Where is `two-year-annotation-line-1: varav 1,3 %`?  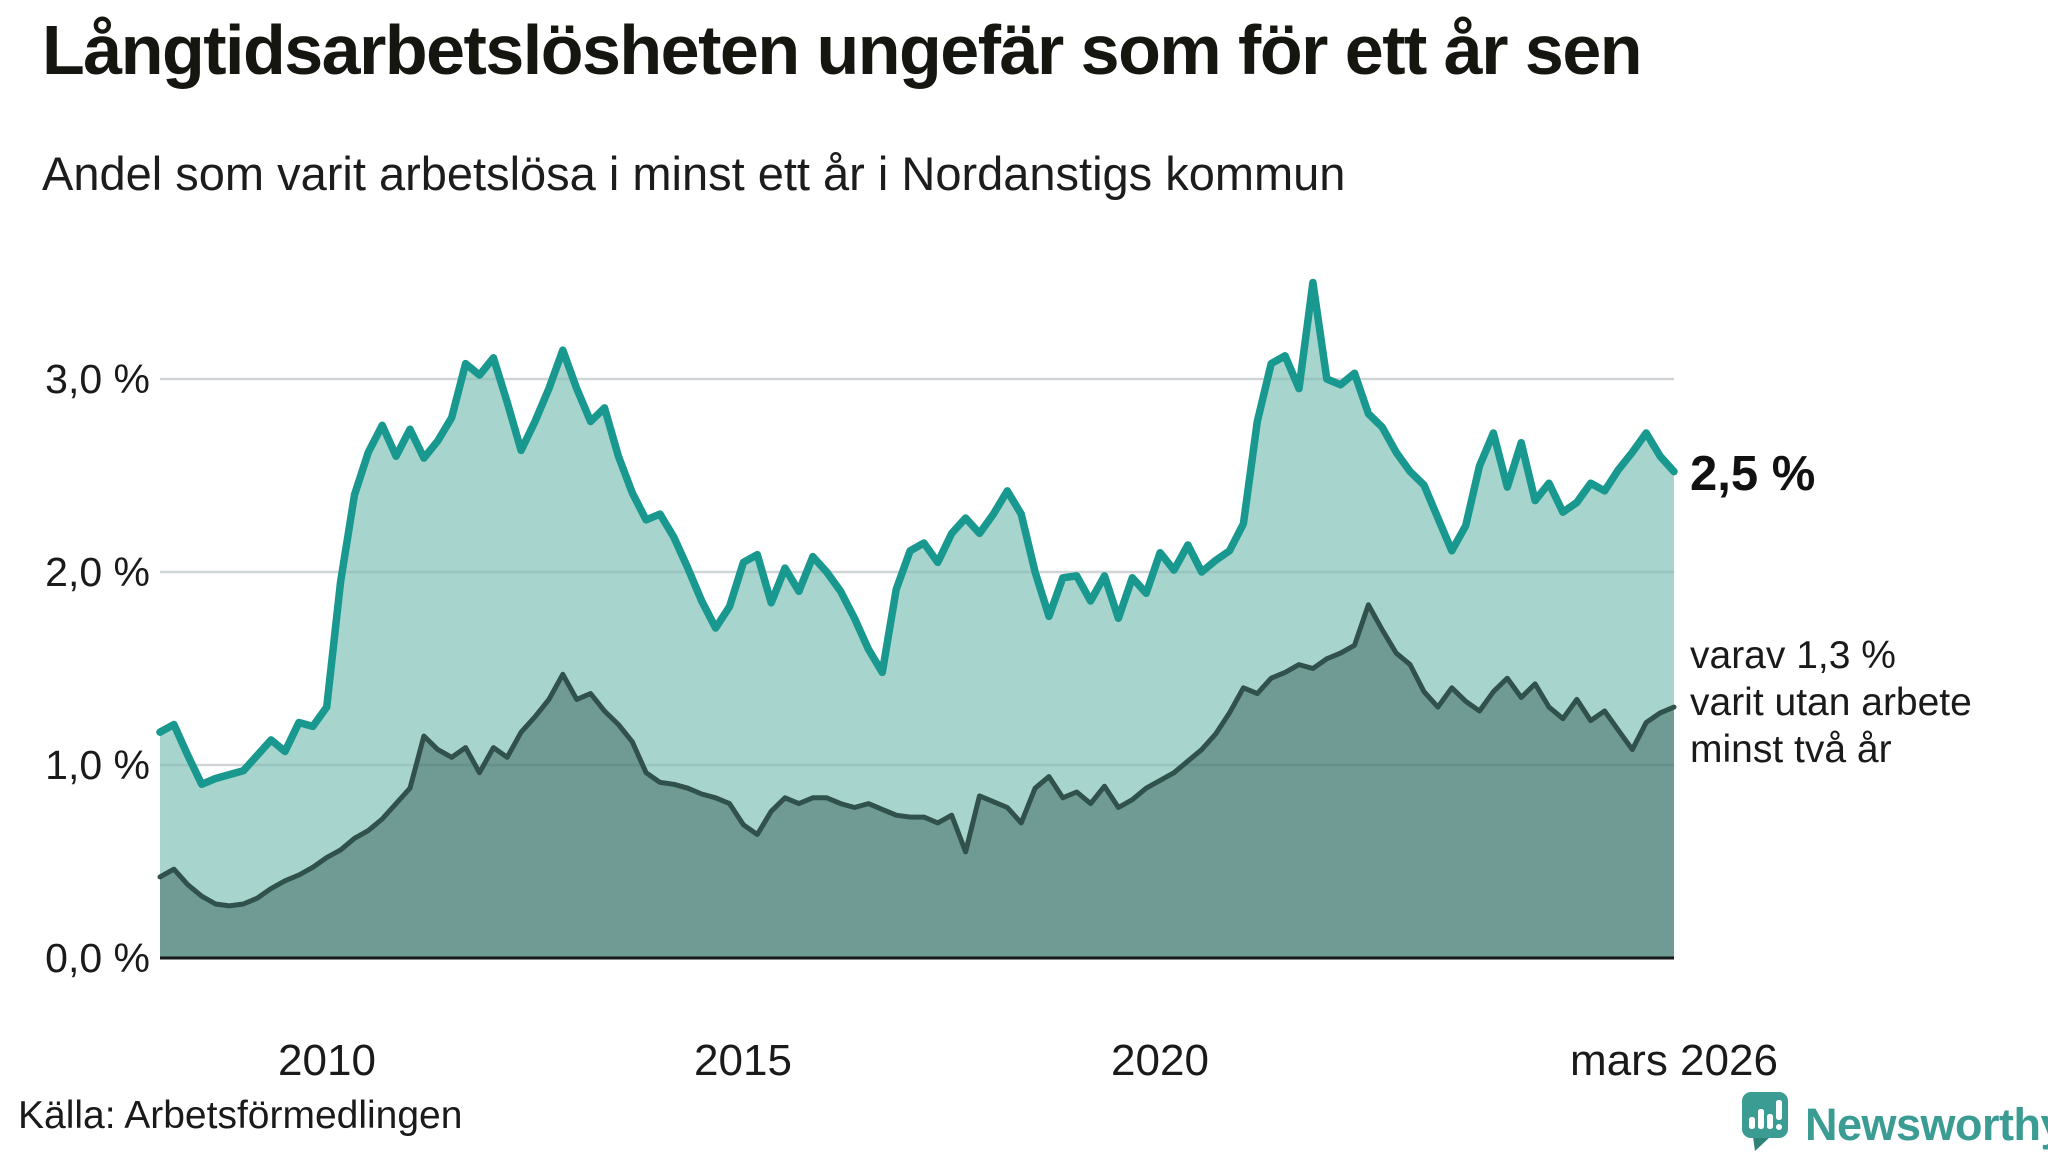
two-year-annotation-line-1: varav 1,3 % is located at coordinates (1793, 656).